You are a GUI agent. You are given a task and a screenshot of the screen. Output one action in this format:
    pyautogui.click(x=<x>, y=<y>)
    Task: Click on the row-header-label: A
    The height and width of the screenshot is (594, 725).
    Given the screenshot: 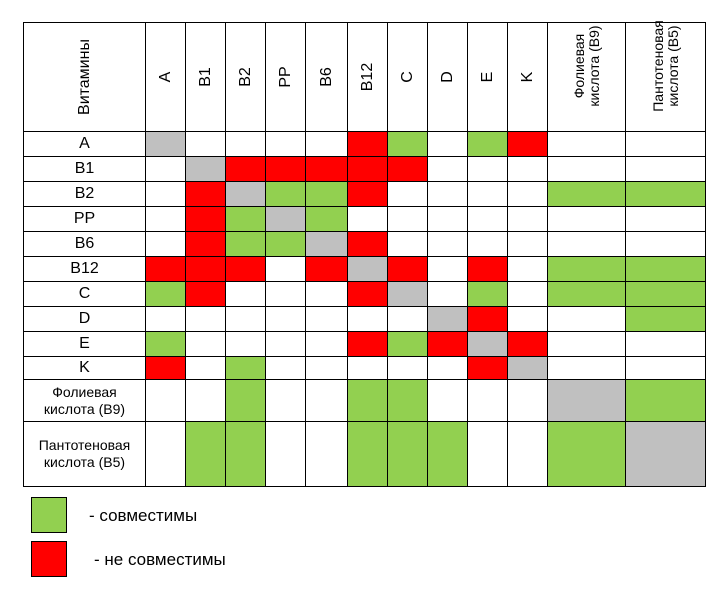 What is the action you would take?
    pyautogui.click(x=84, y=143)
    